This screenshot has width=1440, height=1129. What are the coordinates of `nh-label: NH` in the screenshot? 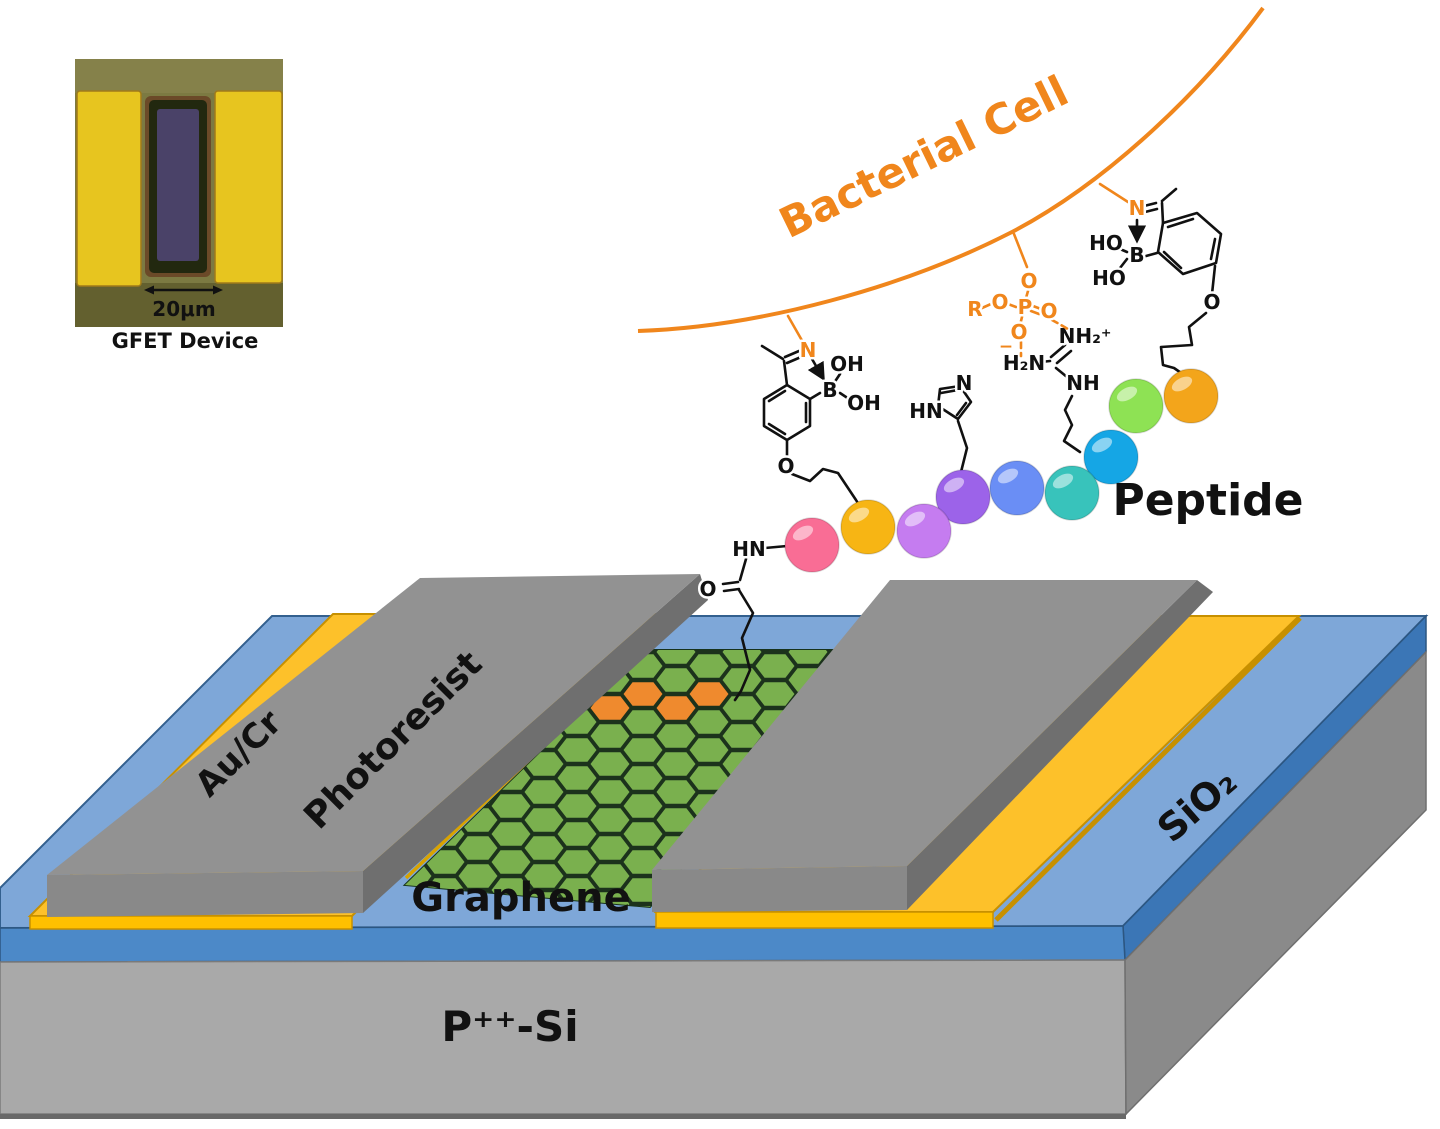 It's located at (1082, 383).